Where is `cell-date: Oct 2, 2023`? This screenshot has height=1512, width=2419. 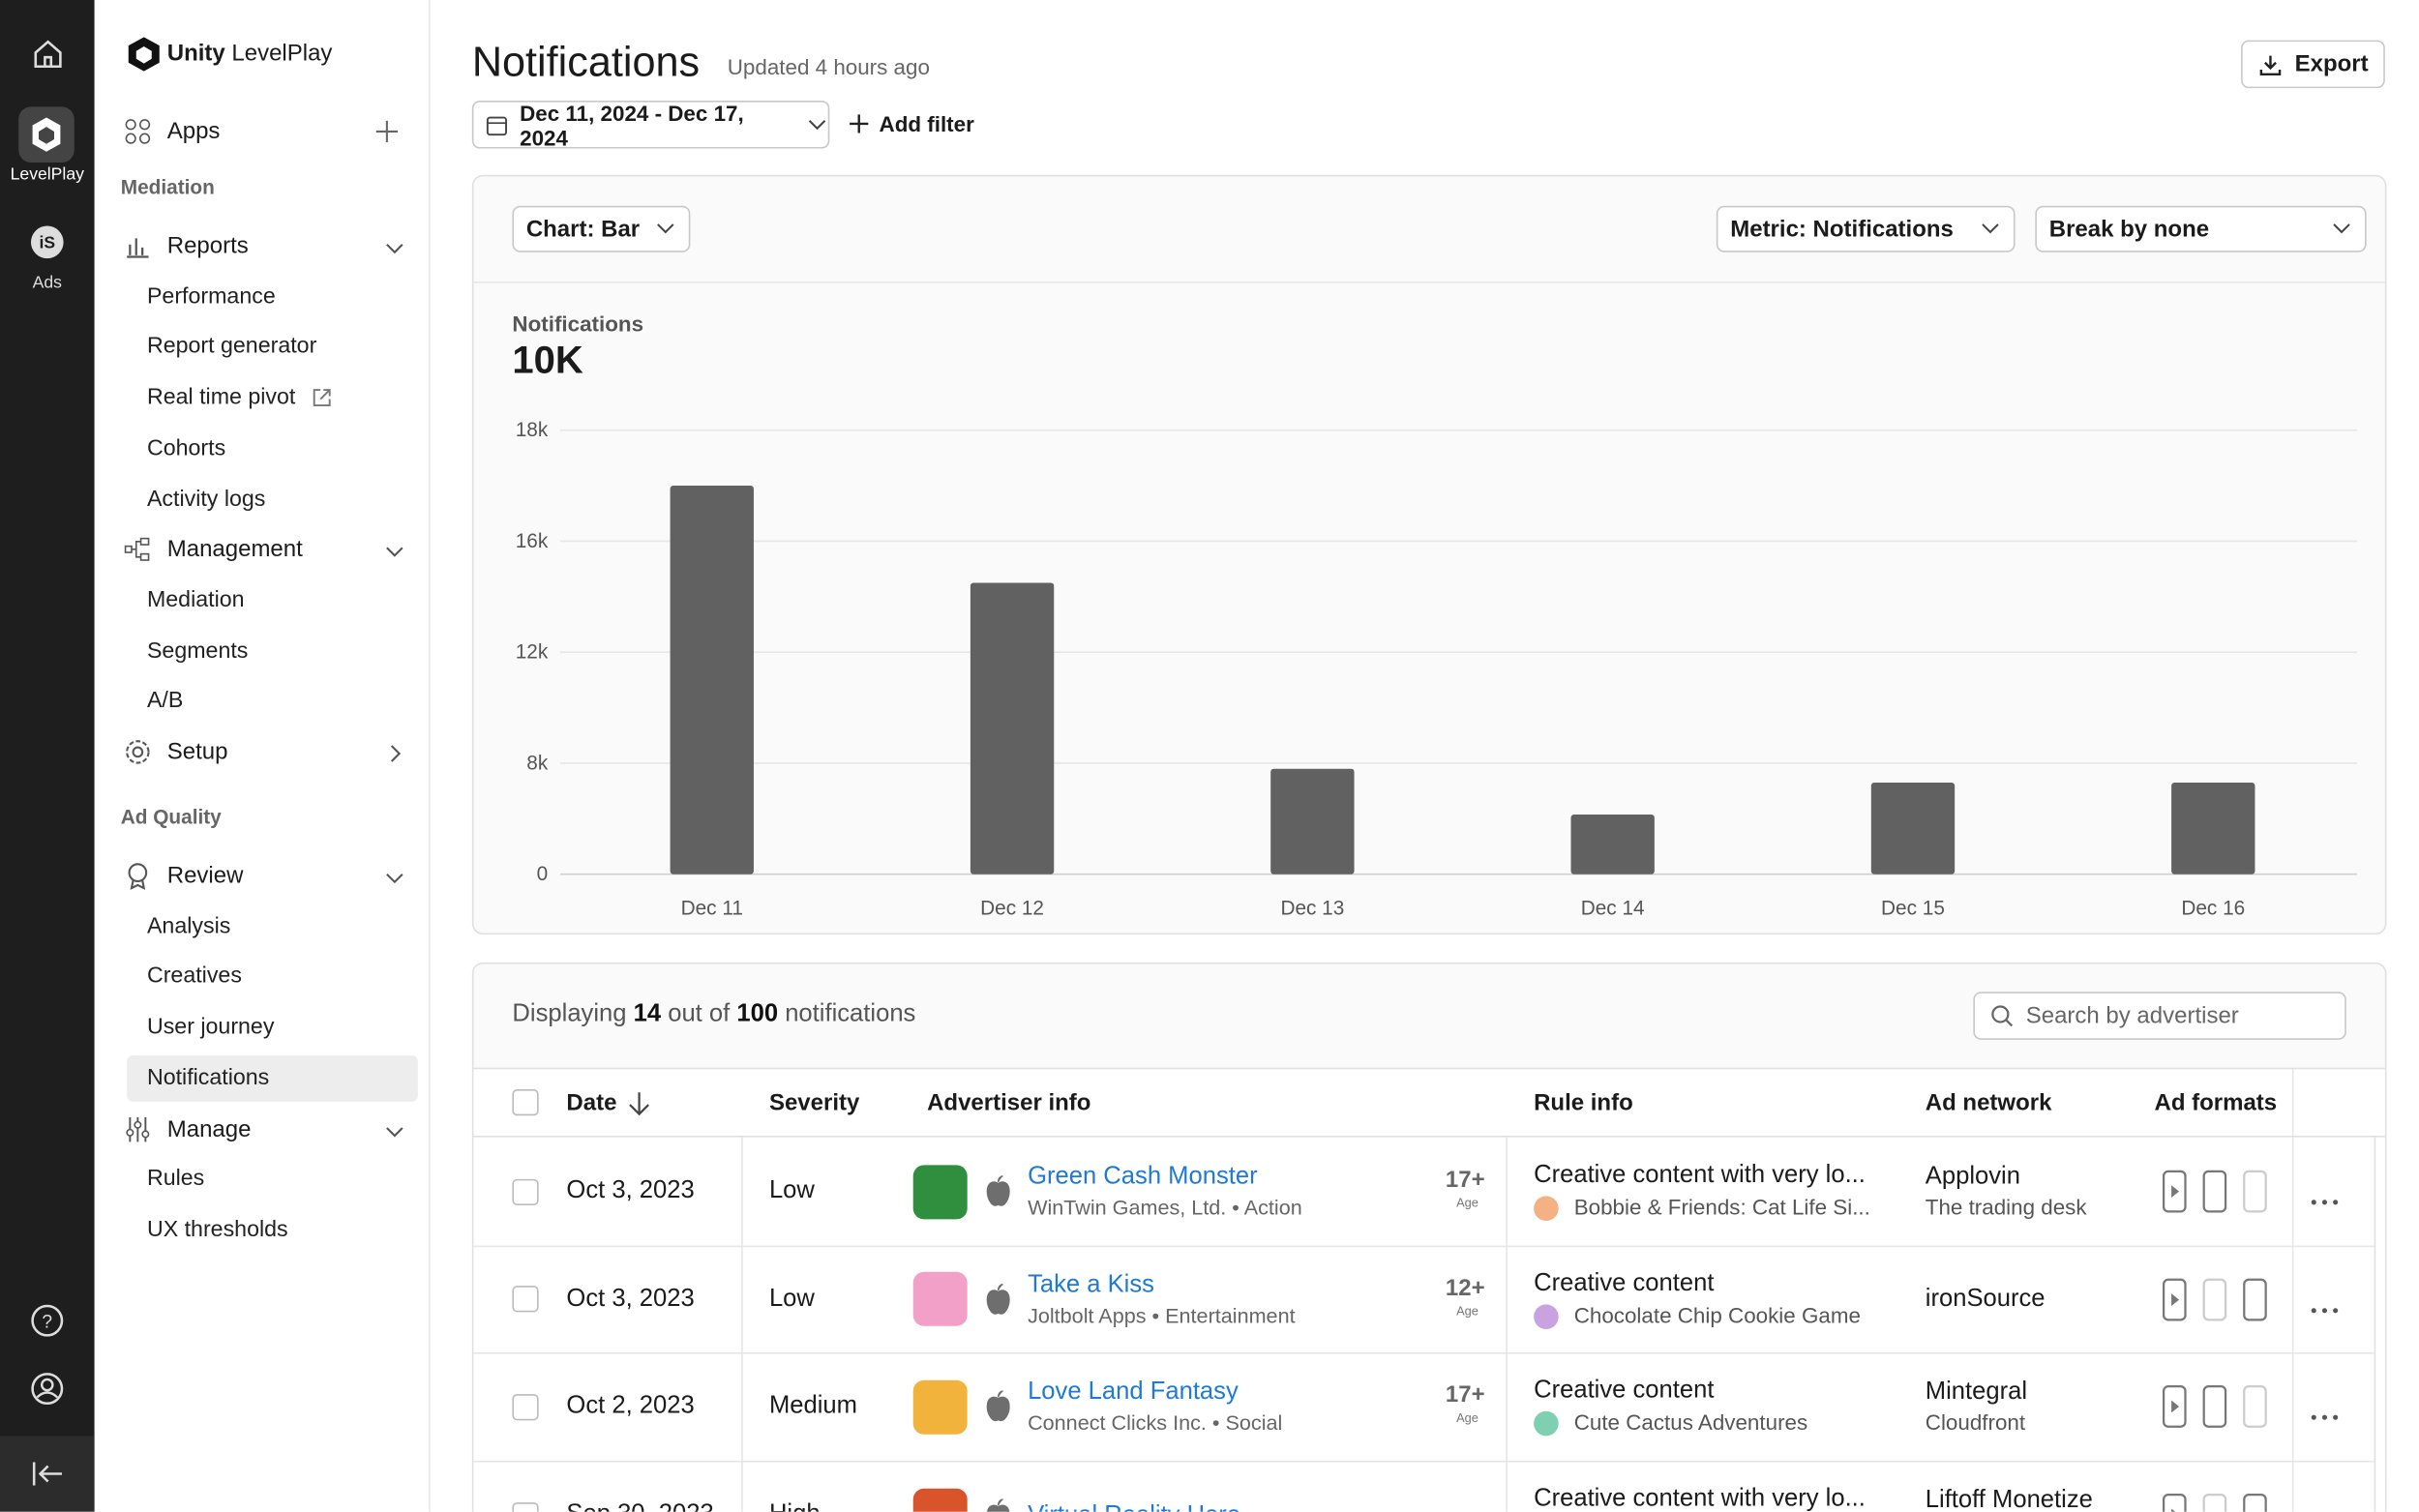 cell-date: Oct 2, 2023 is located at coordinates (631, 1407).